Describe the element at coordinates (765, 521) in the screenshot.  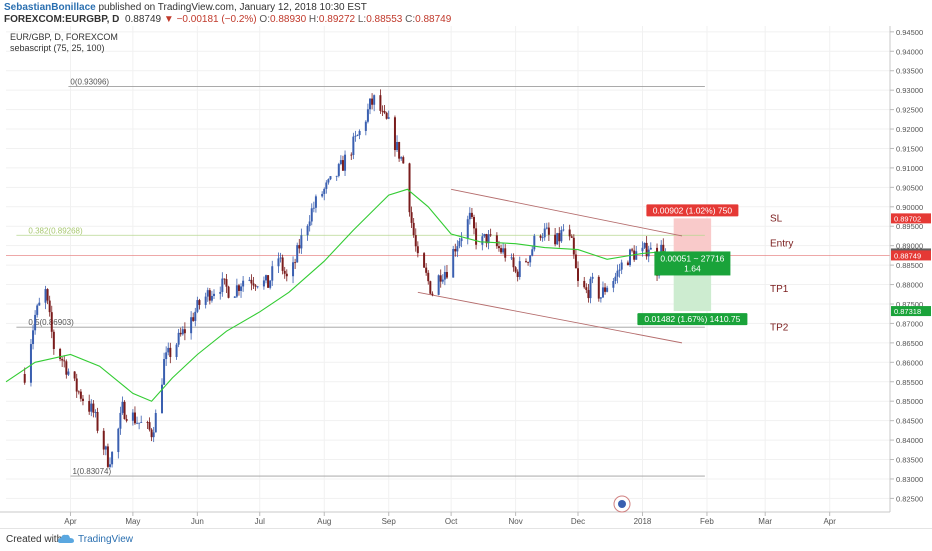
I see `x-tick-label: Mar` at that location.